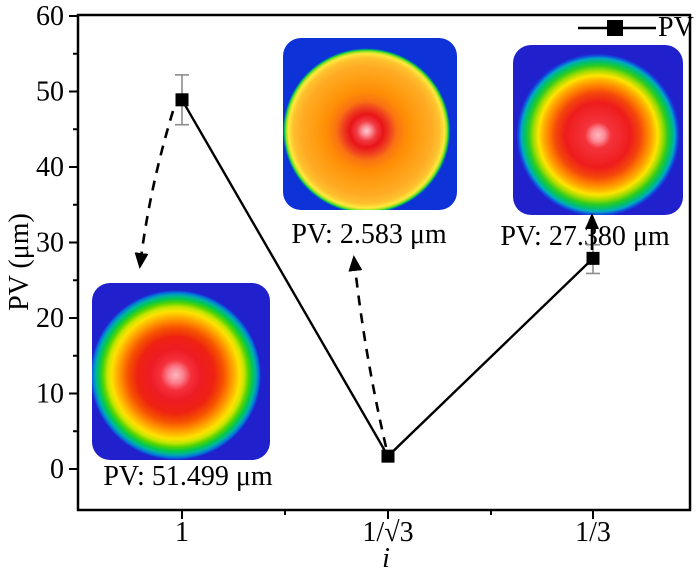 The height and width of the screenshot is (587, 700). Describe the element at coordinates (188, 476) in the screenshot. I see `surface-map-pv-label-1: PV: 51.499 μm` at that location.